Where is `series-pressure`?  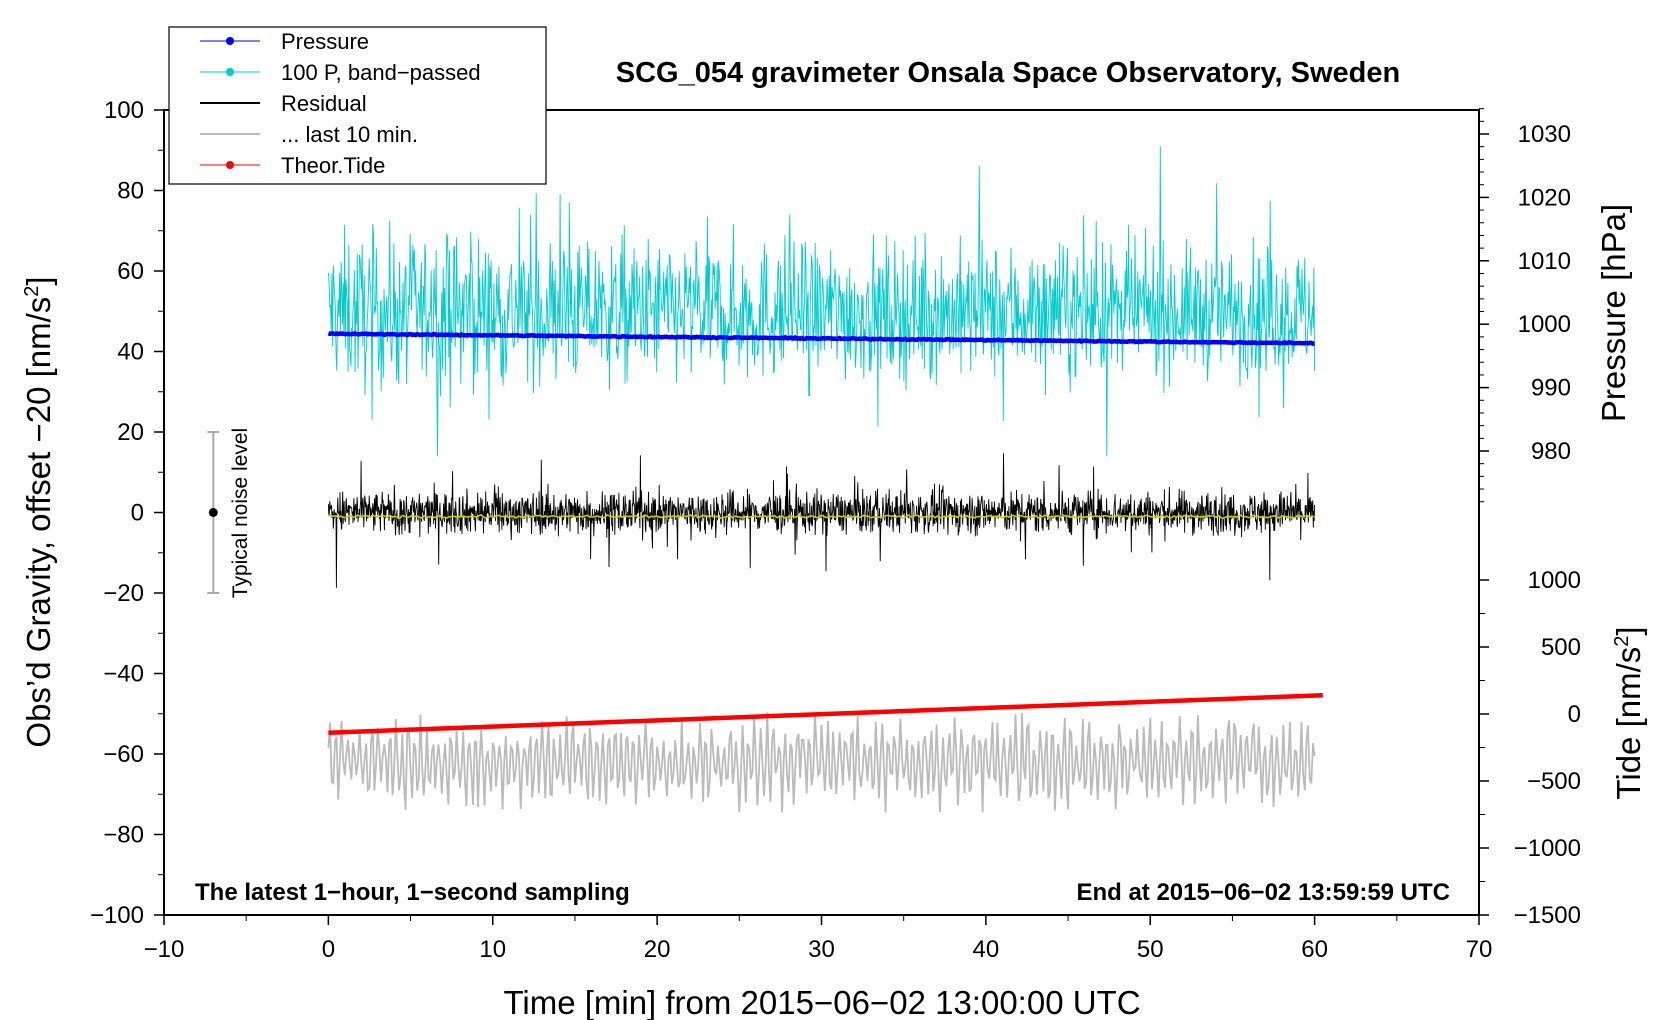
series-pressure is located at coordinates (821, 338).